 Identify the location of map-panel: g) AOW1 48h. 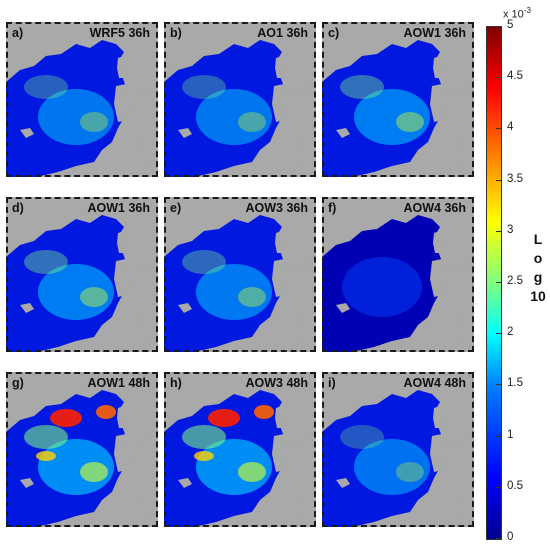
(82, 449).